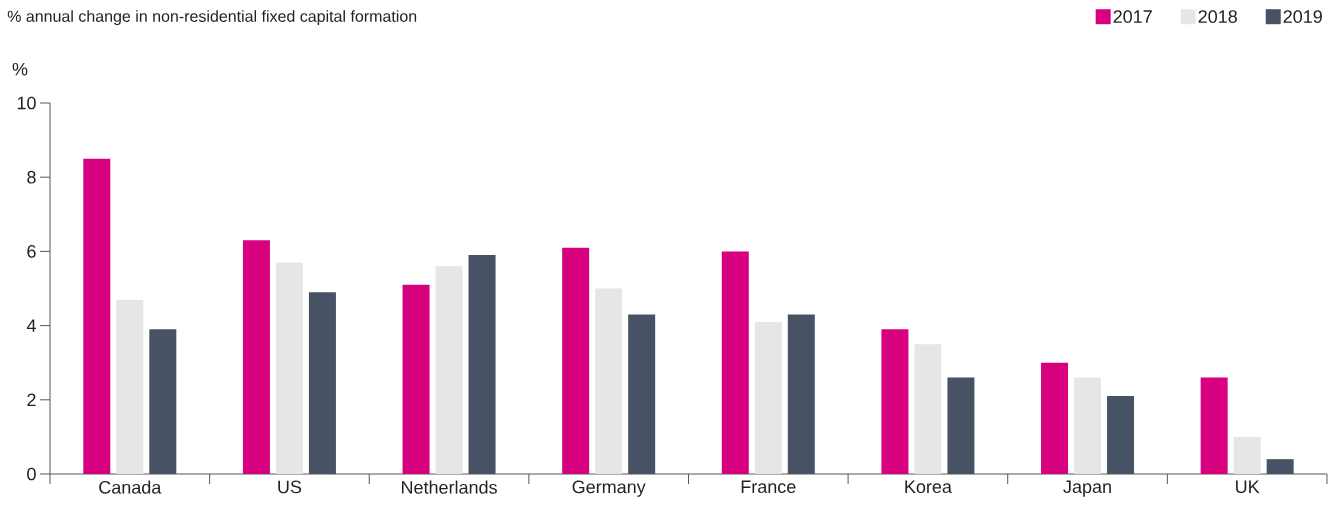  I want to click on x-tick-label: Netherlands, so click(449, 487).